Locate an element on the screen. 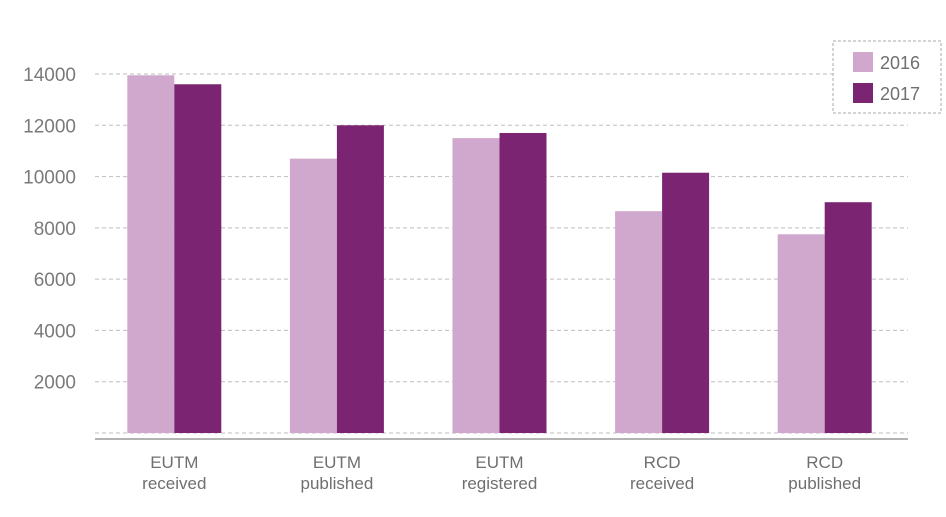 This screenshot has width=946, height=517. y-tick-label: 12000 is located at coordinates (49, 126).